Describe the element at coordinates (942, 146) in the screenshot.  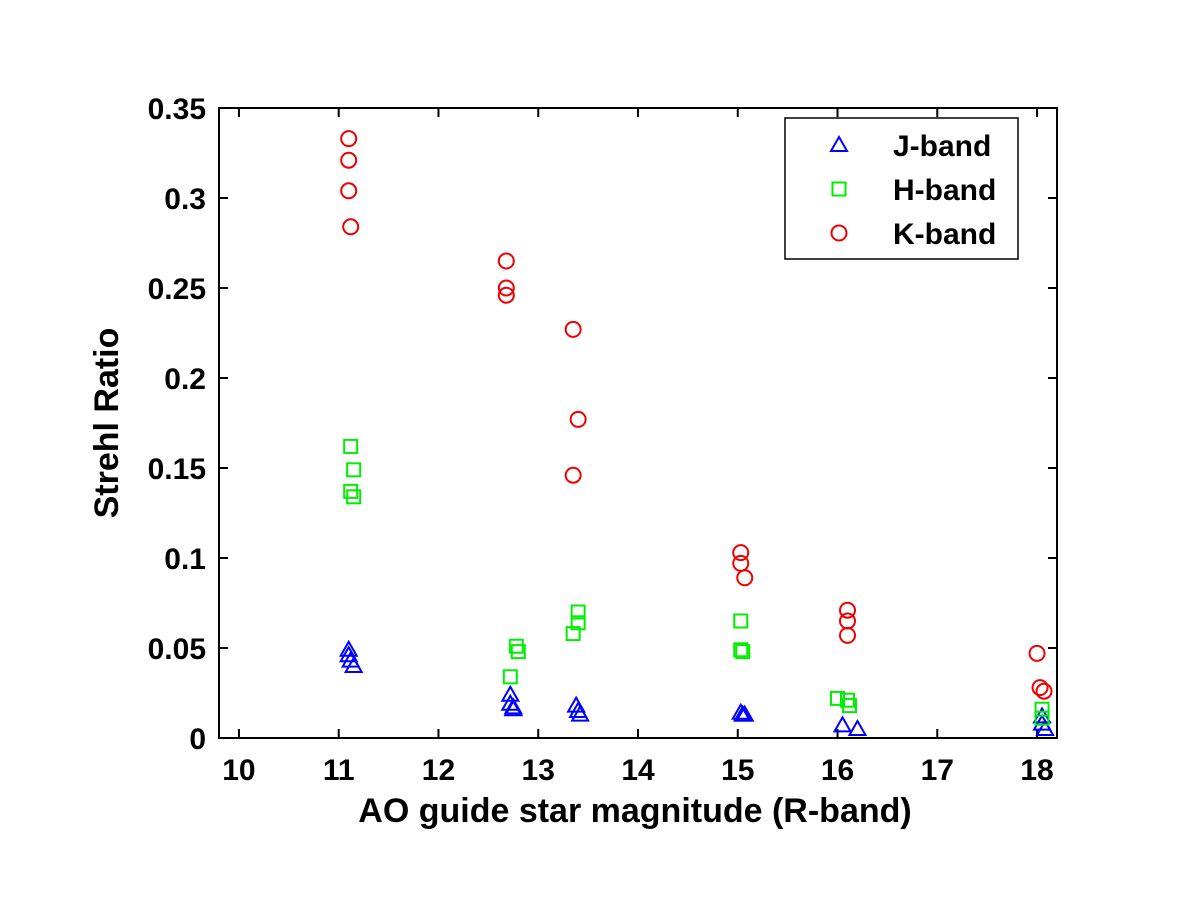
I see `legend-label-j-band: J-band` at that location.